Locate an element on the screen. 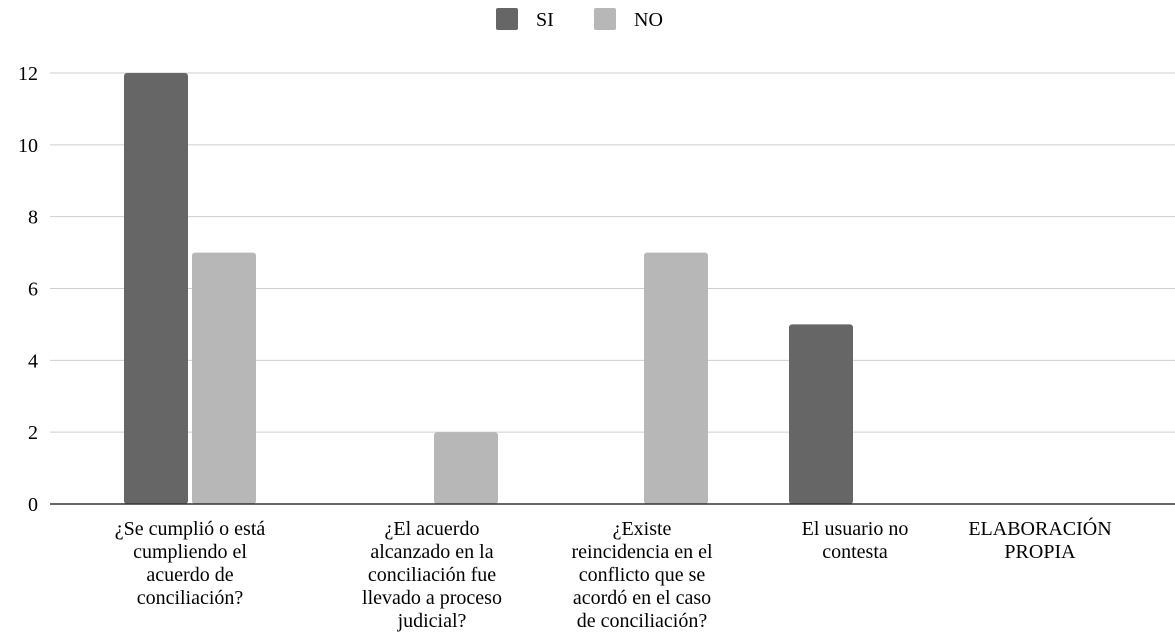 Image resolution: width=1175 pixels, height=643 pixels. x-category-label-line: llevado a proceso is located at coordinates (432, 598).